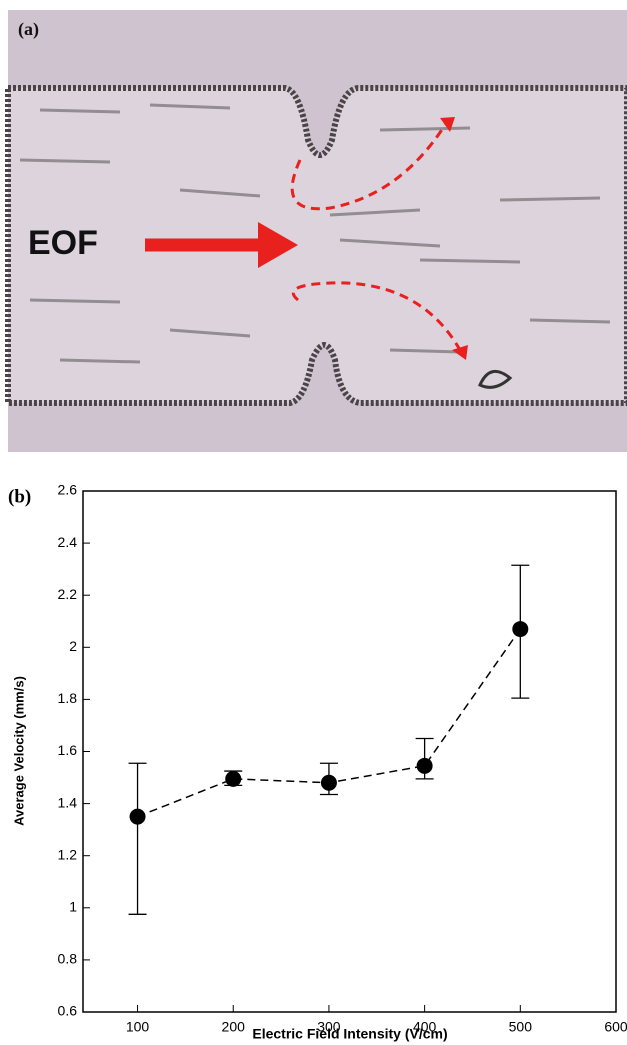 This screenshot has height=1045, width=627. What do you see at coordinates (68, 854) in the screenshot?
I see `y-tick-label: 1.2` at bounding box center [68, 854].